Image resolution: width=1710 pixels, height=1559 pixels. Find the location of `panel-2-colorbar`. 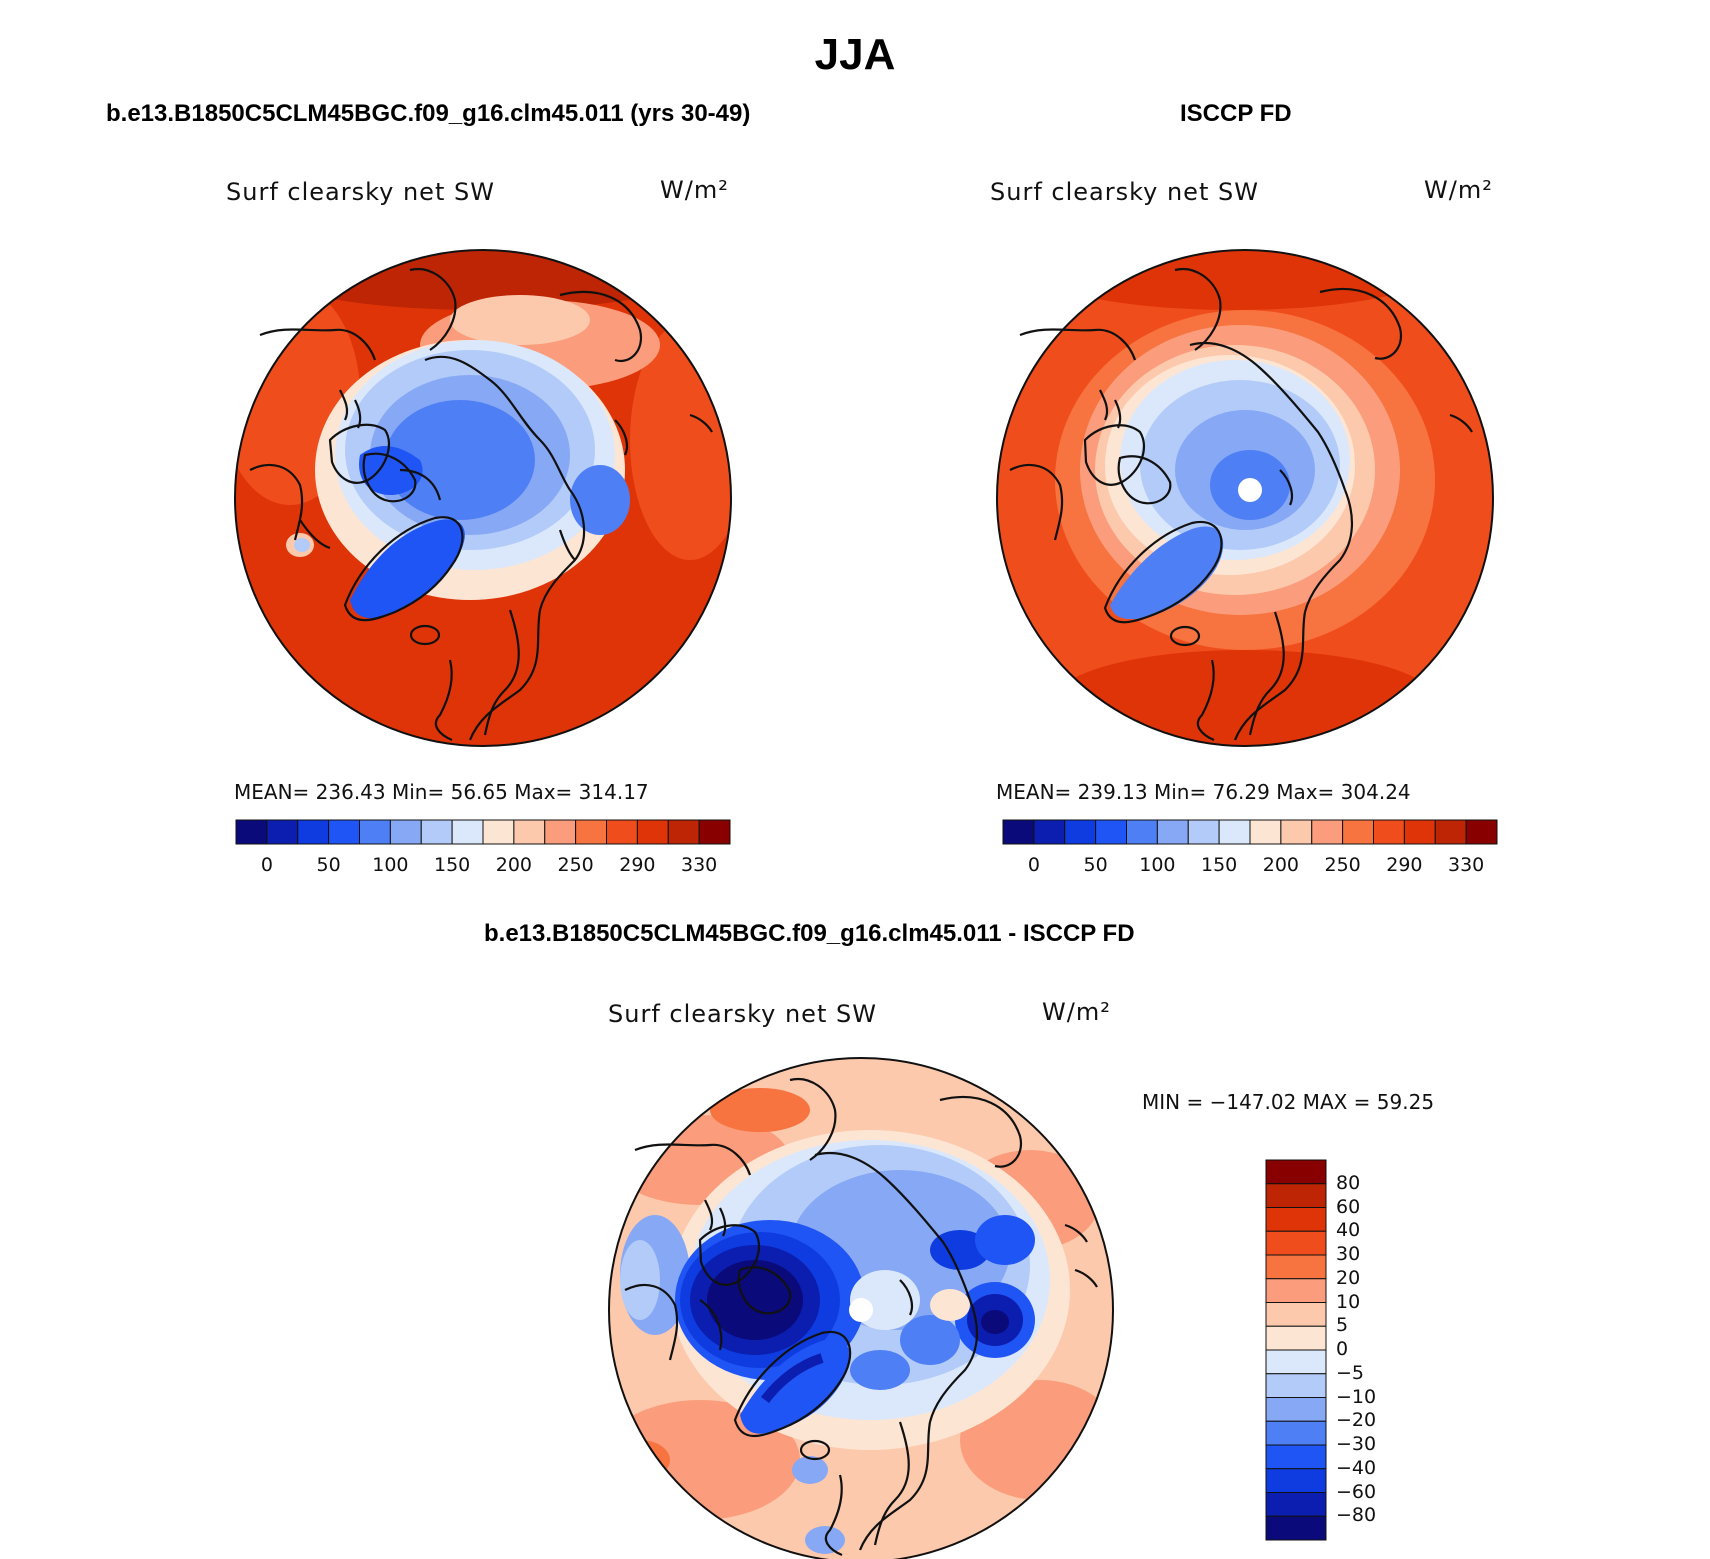

panel-2-colorbar is located at coordinates (1250, 832).